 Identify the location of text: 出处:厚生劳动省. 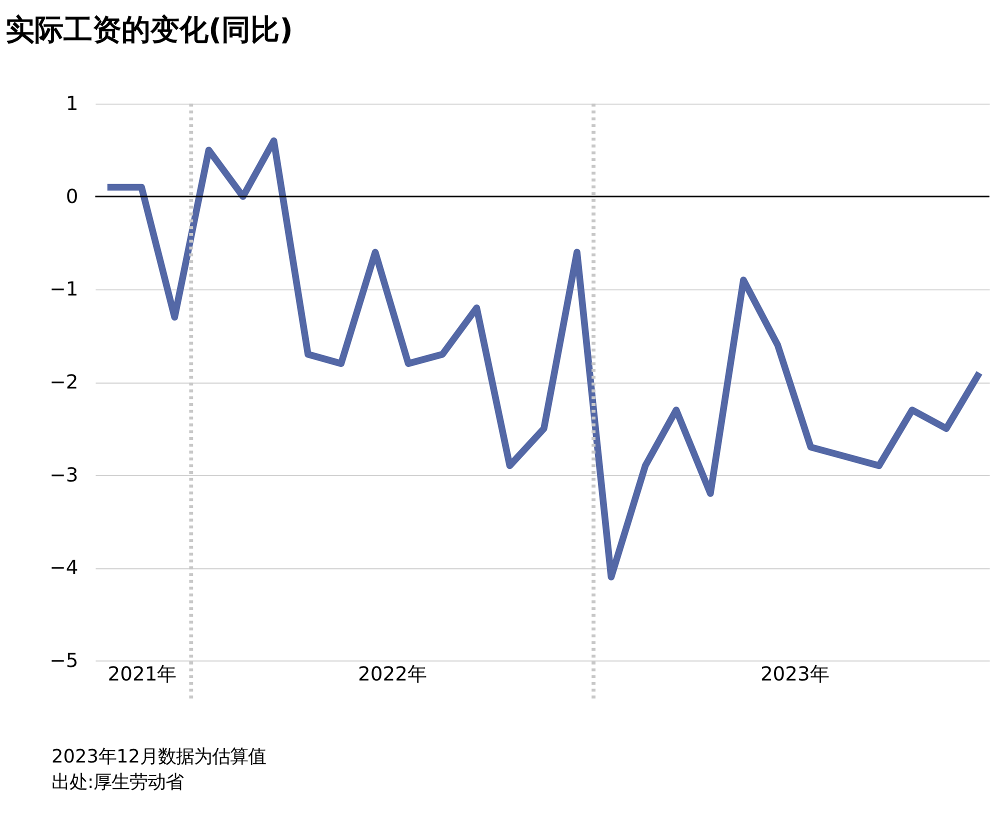
(118, 782).